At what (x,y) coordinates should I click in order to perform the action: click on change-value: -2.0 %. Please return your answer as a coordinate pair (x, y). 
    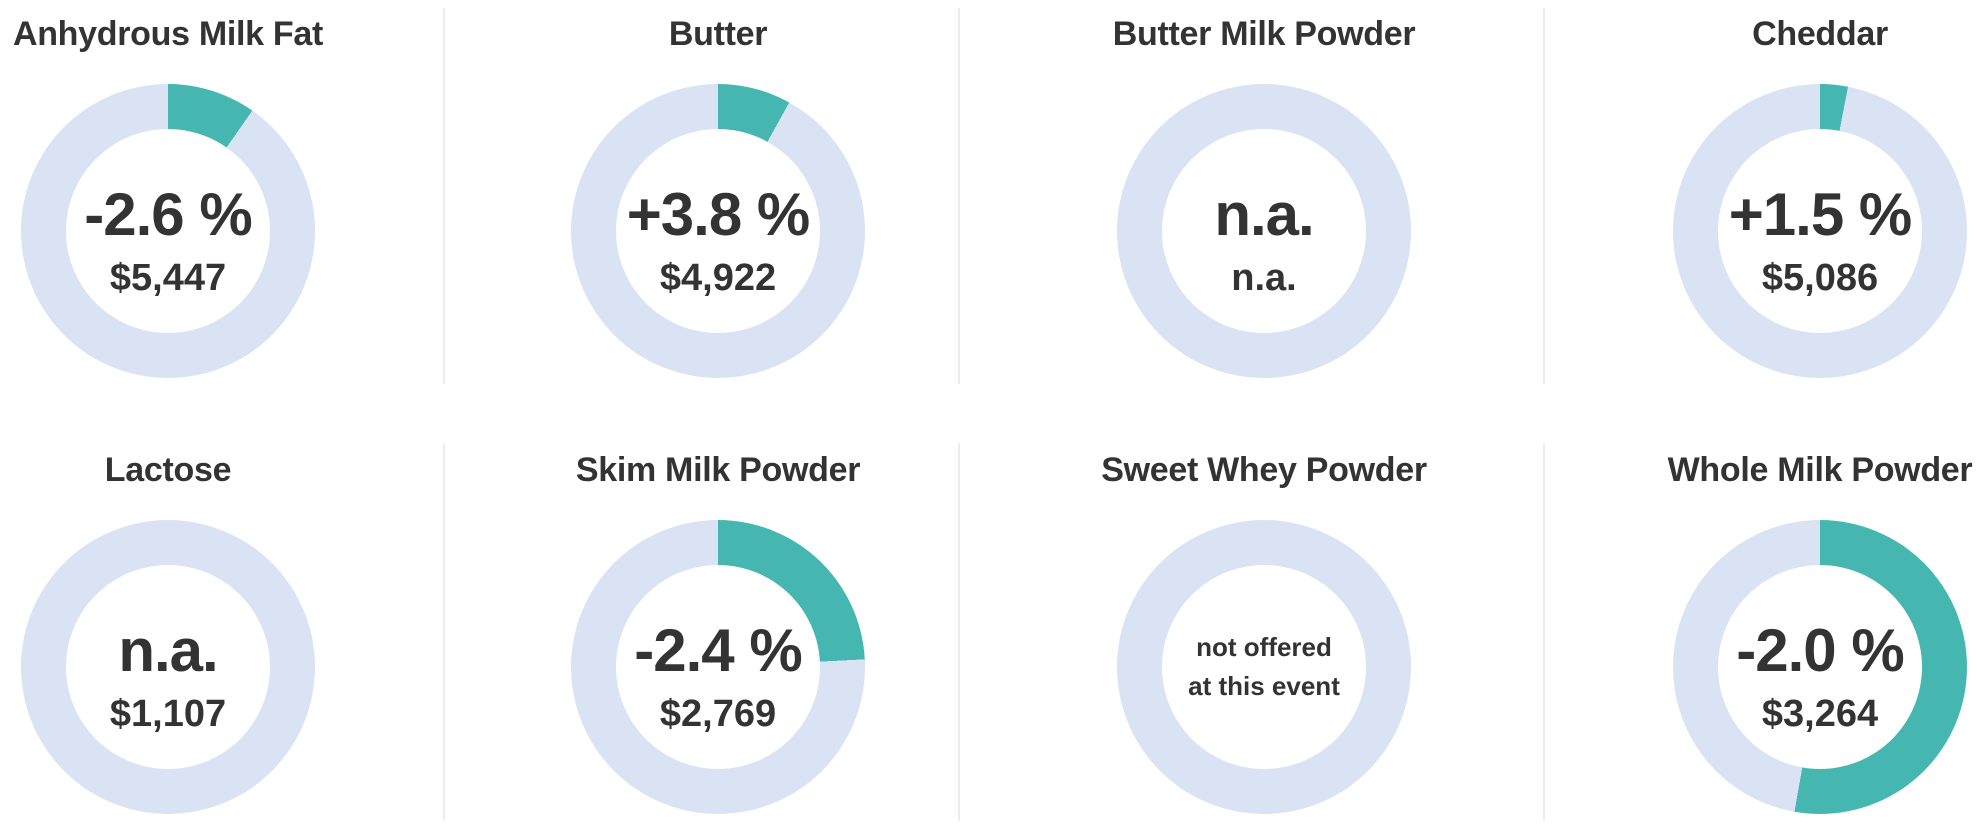
    Looking at the image, I should click on (1820, 650).